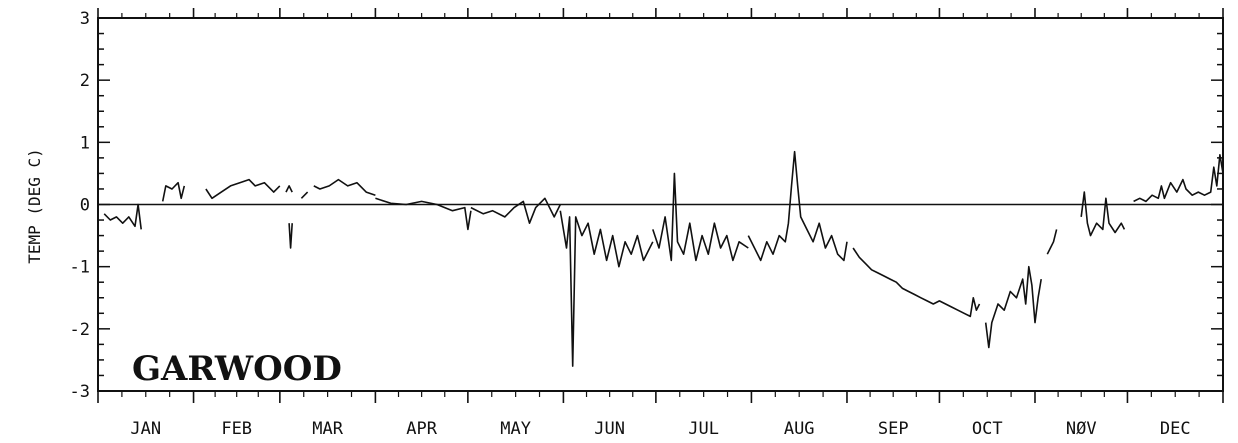 The width and height of the screenshot is (1238, 443). I want to click on y-tick-label: -3, so click(80, 392).